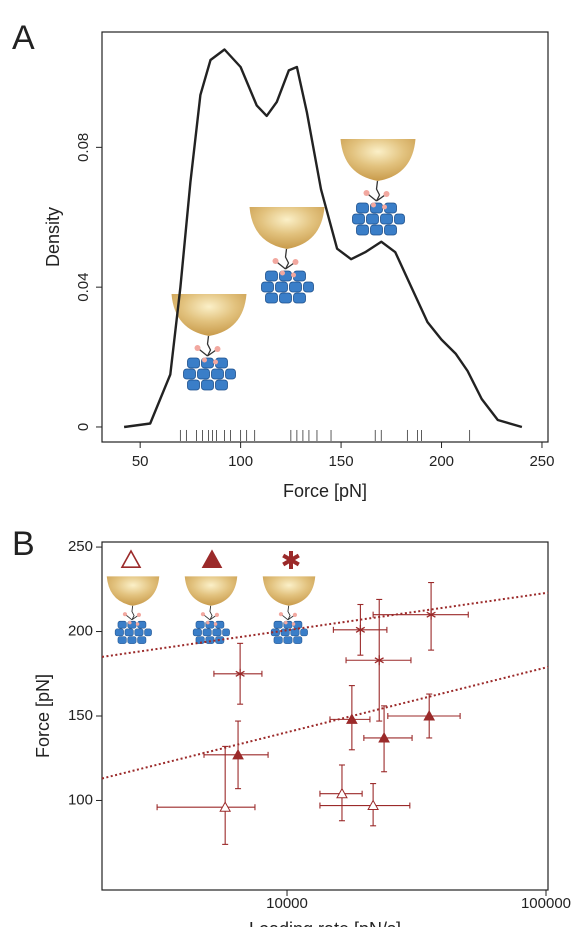  What do you see at coordinates (325, 491) in the screenshot?
I see `x-axis-title: Force [pN]` at bounding box center [325, 491].